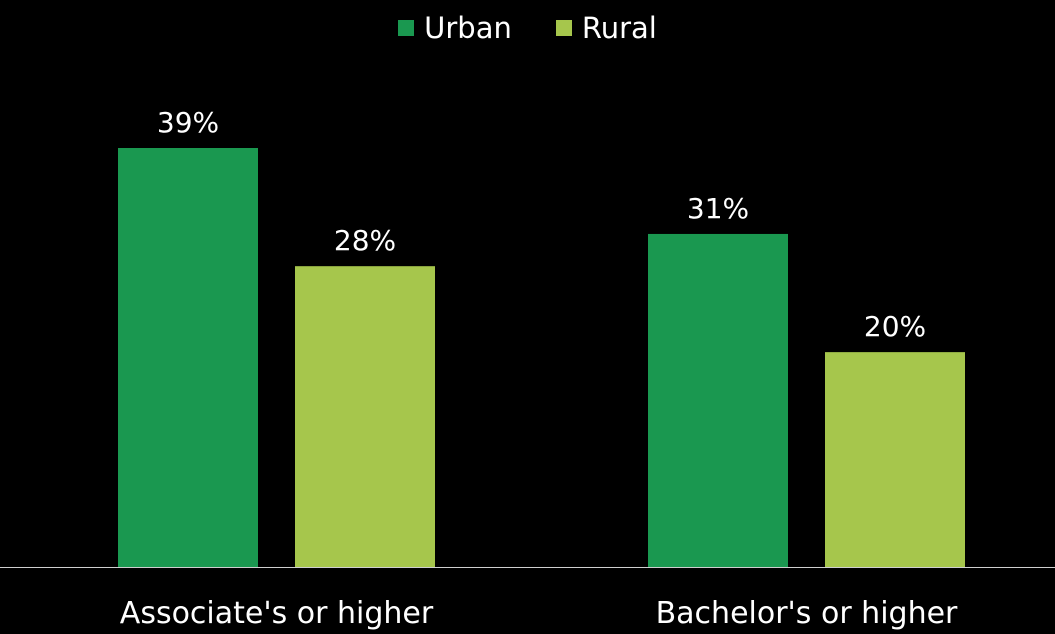 This screenshot has width=1055, height=634. What do you see at coordinates (468, 28) in the screenshot?
I see `legend-label-urban: Urban` at bounding box center [468, 28].